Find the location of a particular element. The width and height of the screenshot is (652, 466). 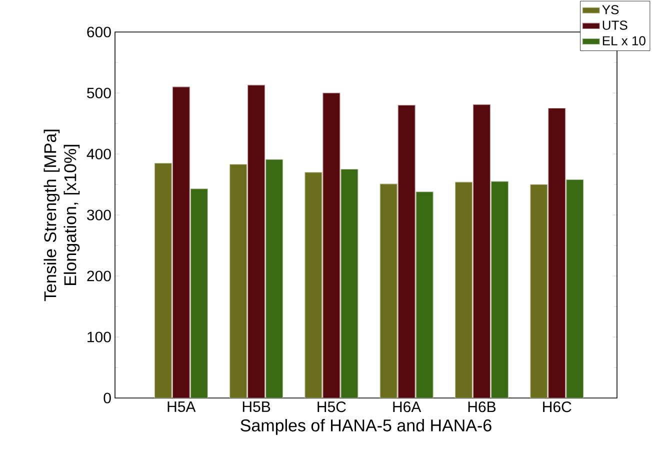

y-tick-label: 600 is located at coordinates (99, 32).